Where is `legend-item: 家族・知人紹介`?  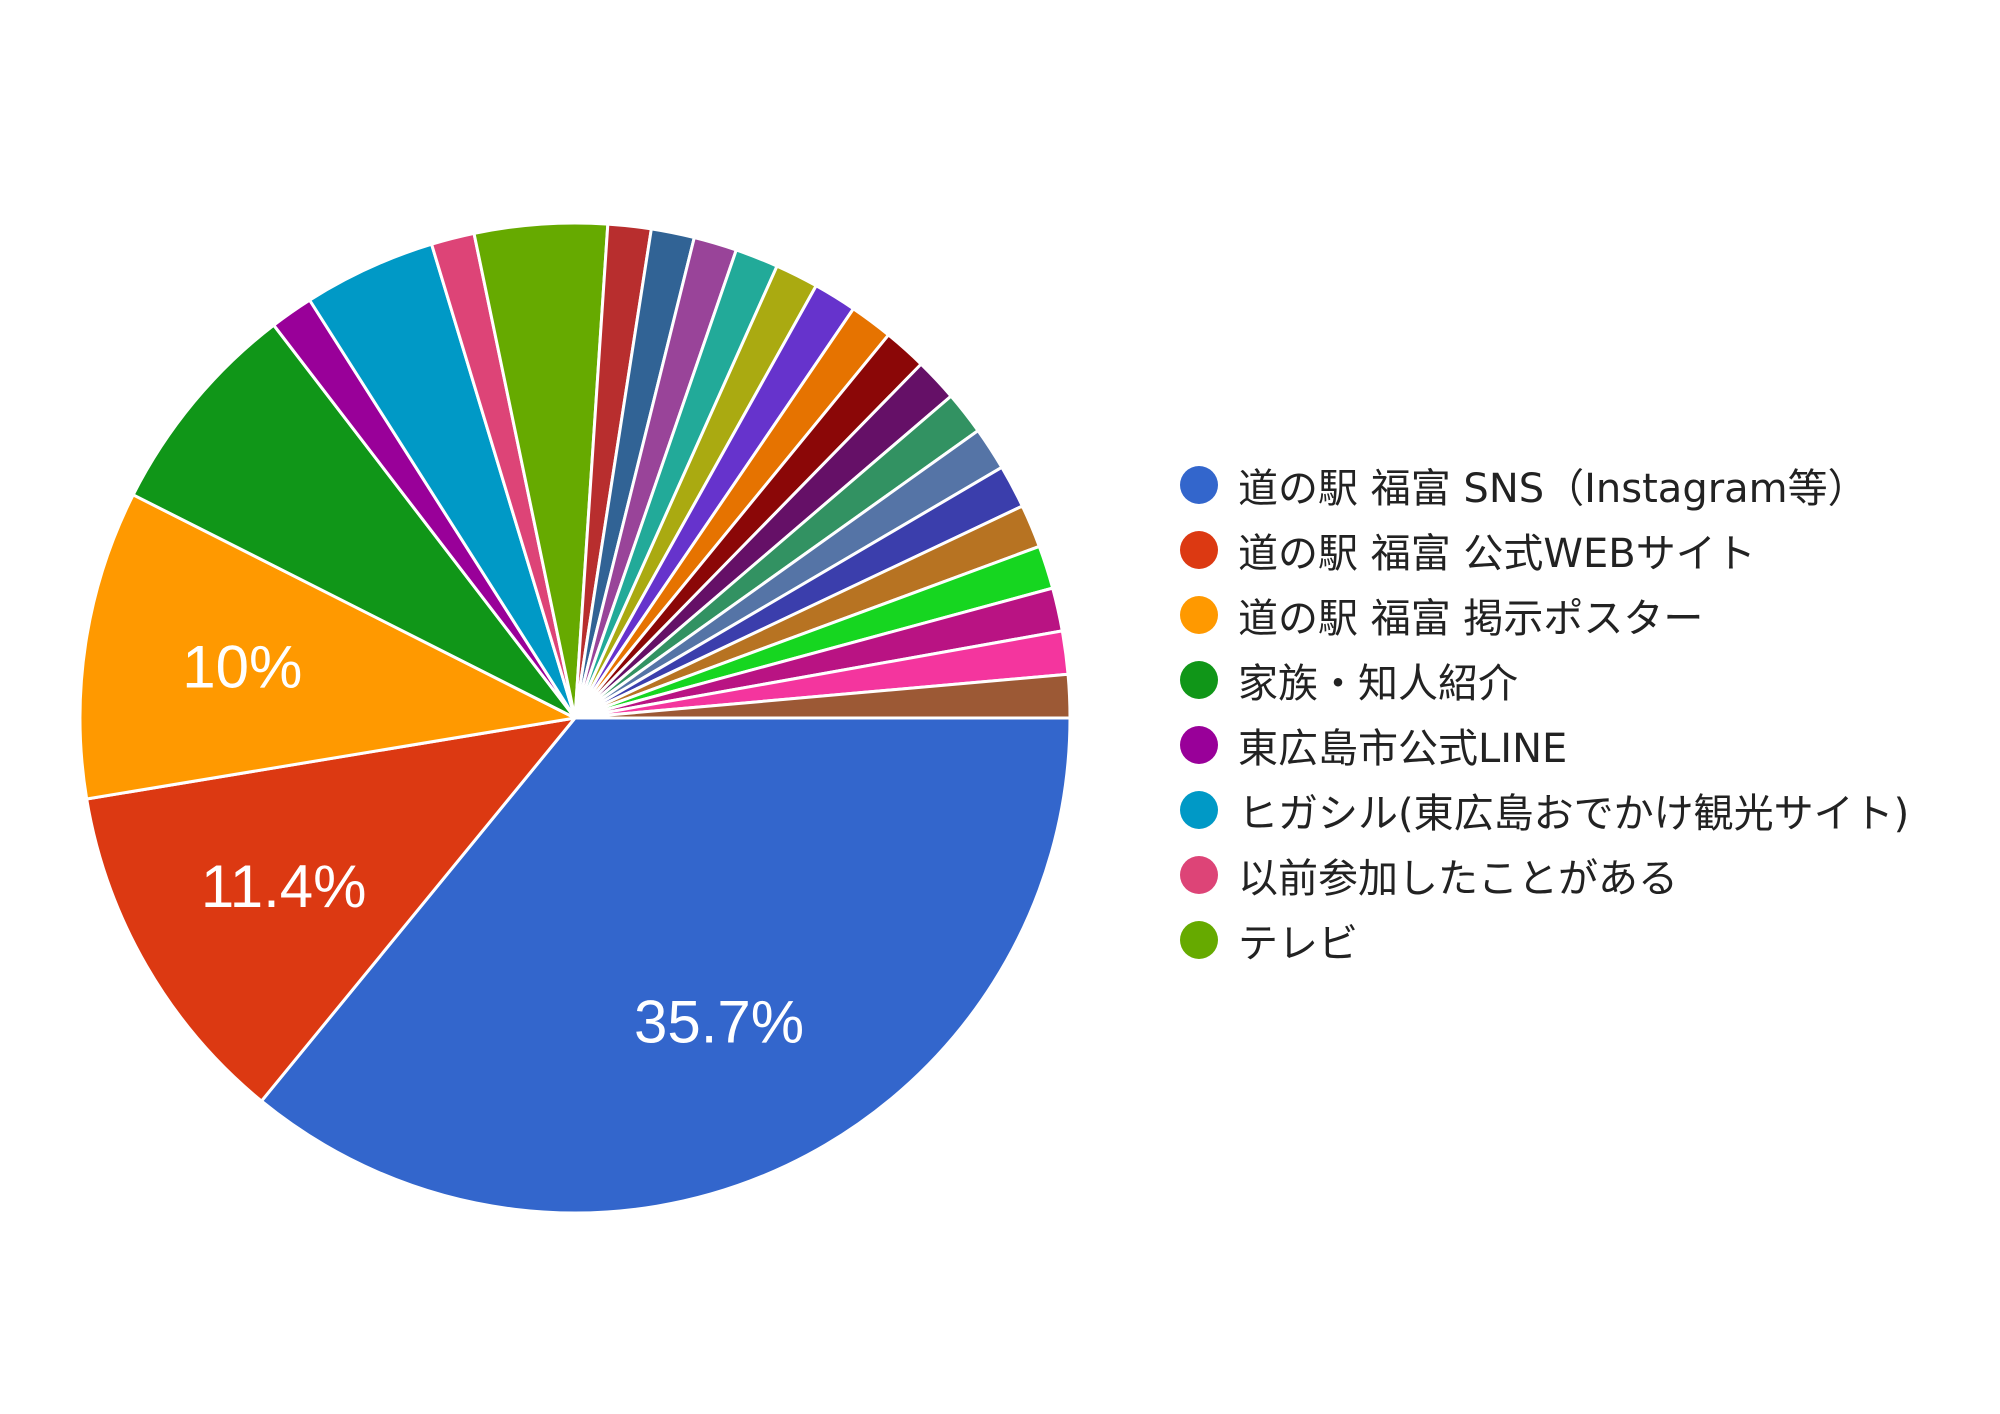 legend-item: 家族・知人紹介 is located at coordinates (1544, 679).